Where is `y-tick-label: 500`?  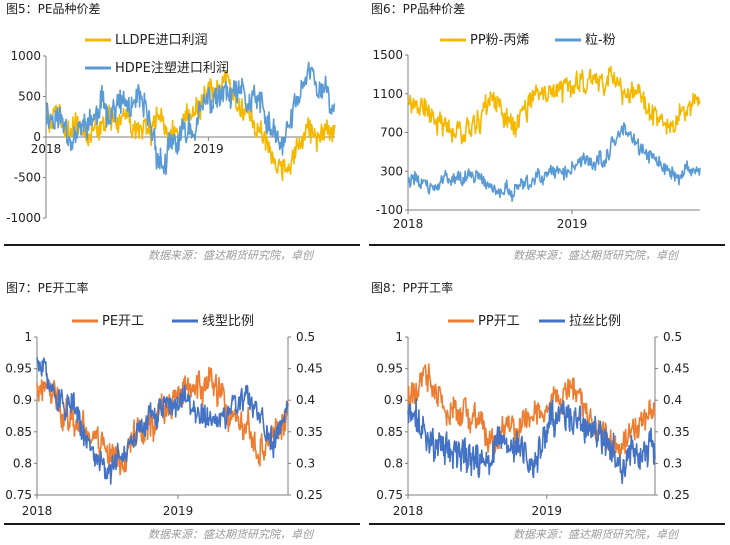
y-tick-label: 500 is located at coordinates (29, 97).